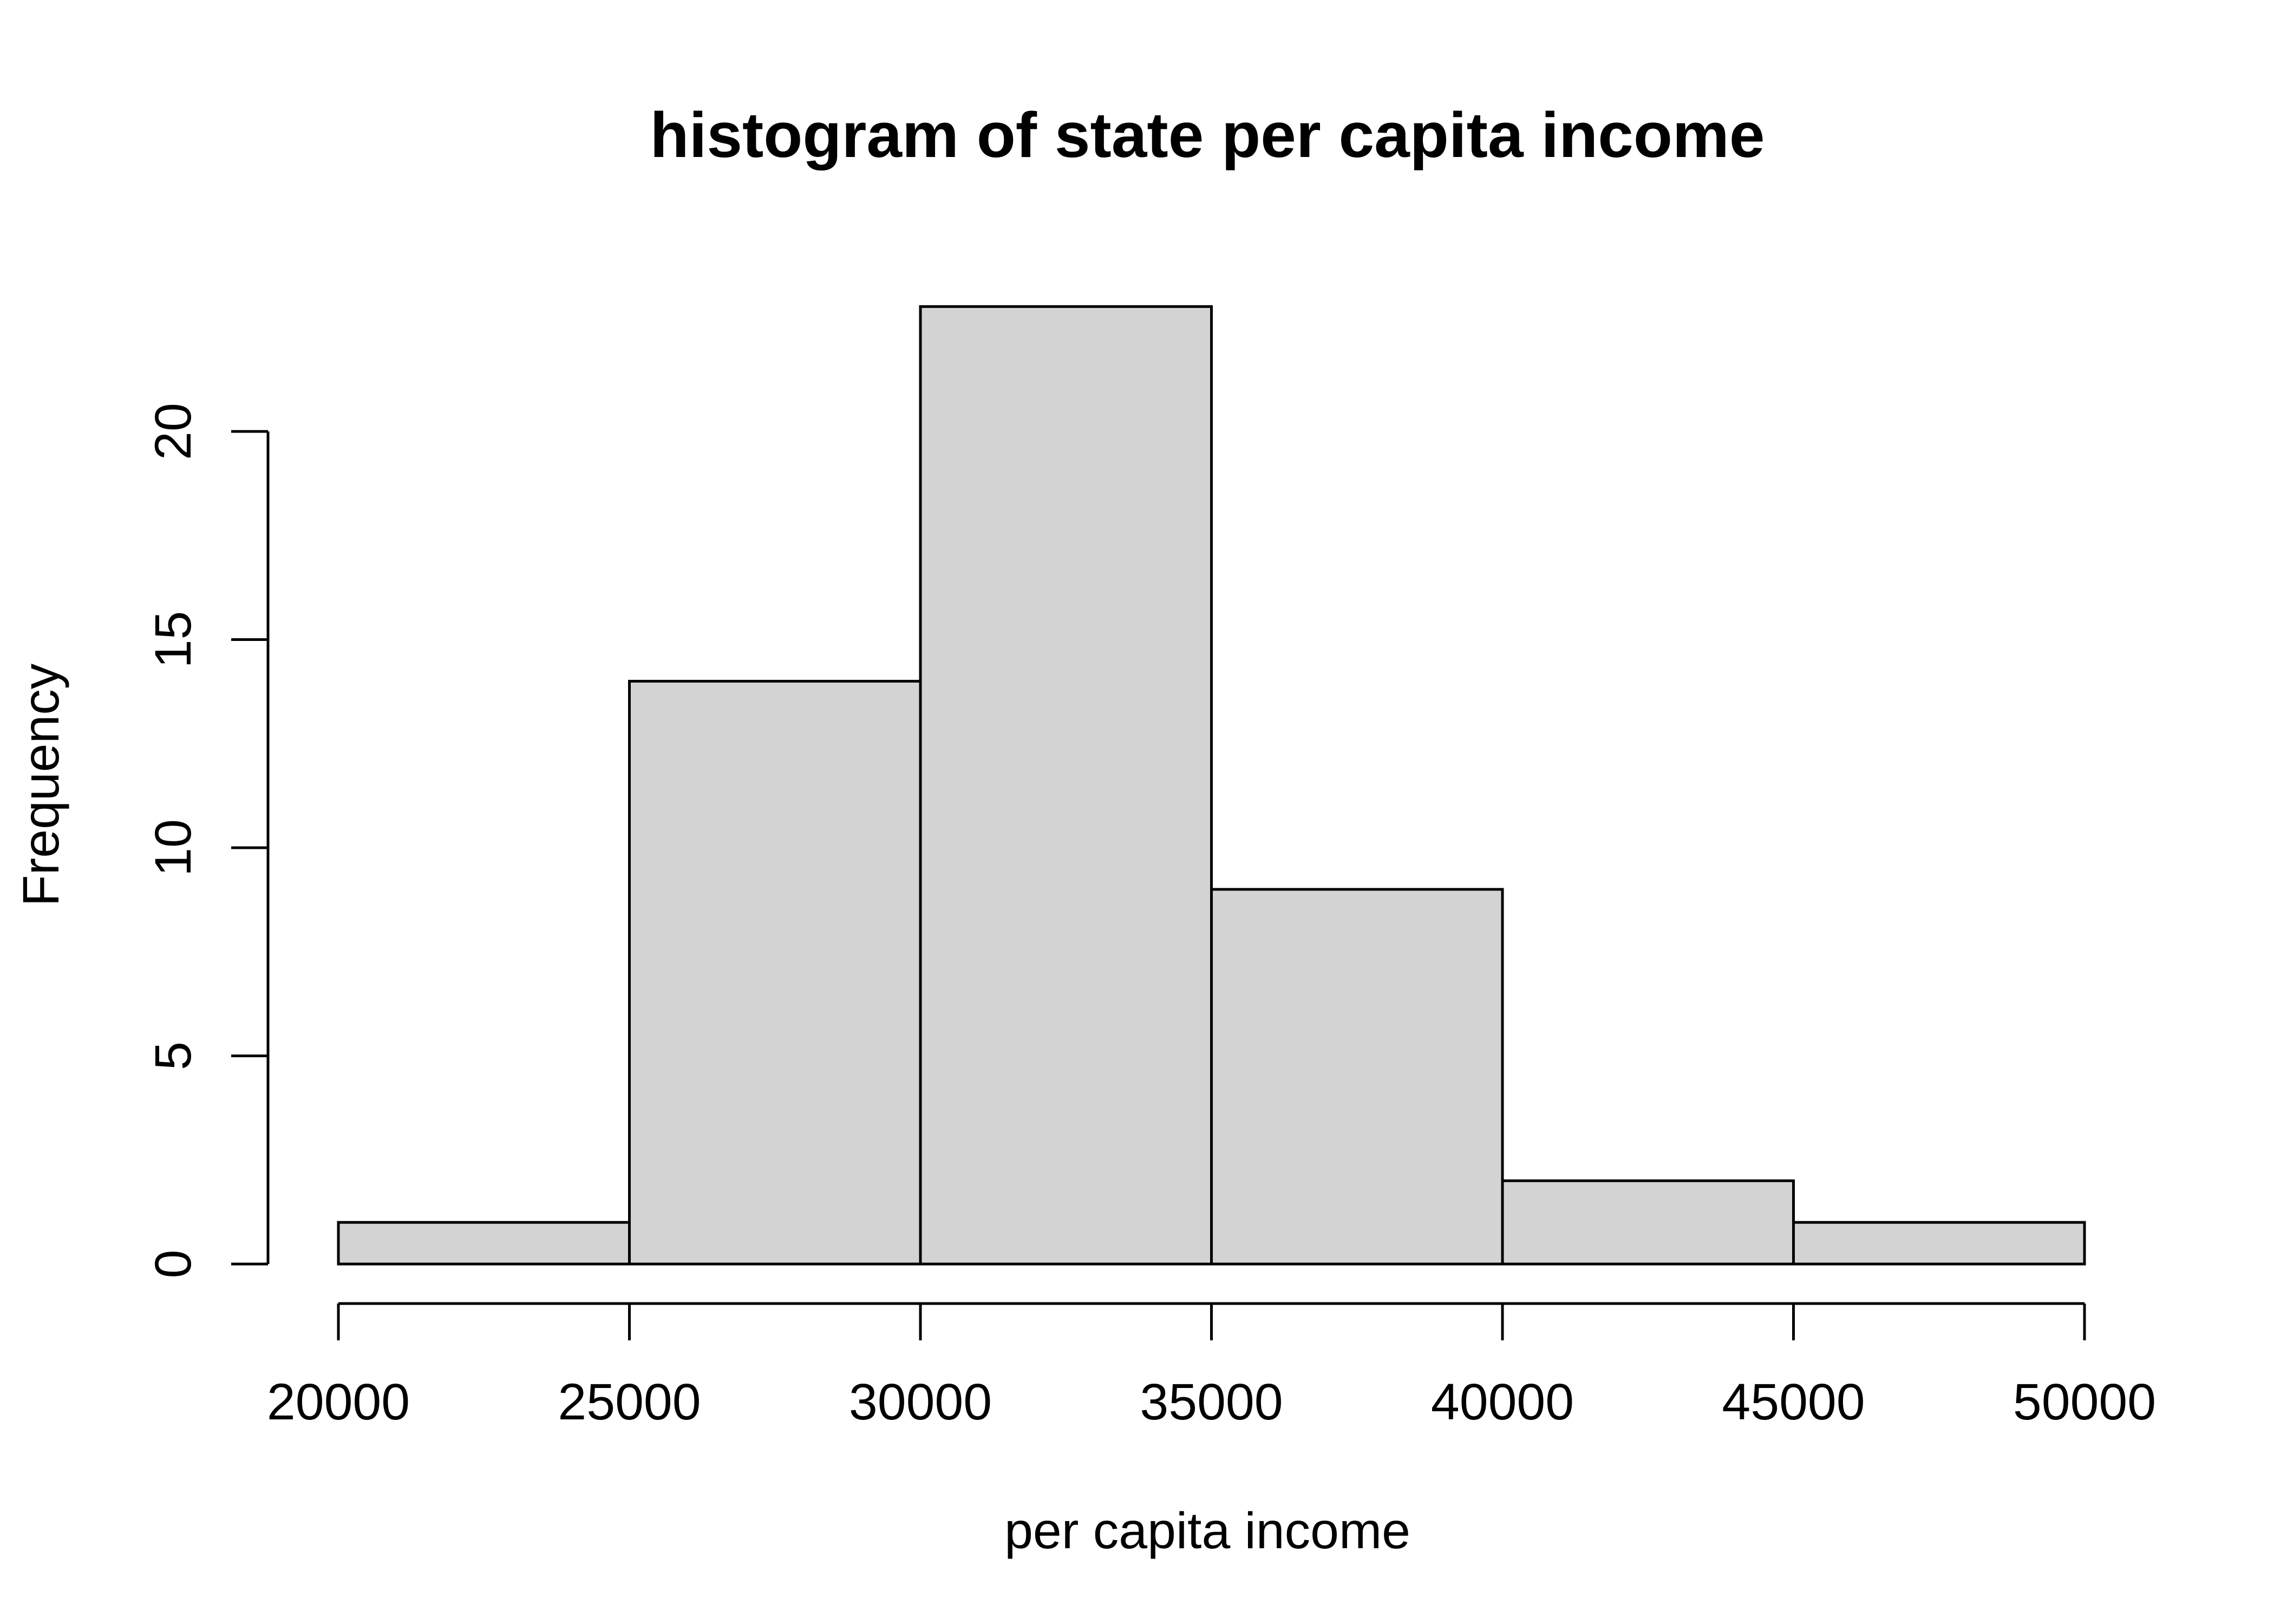 This screenshot has height=1624, width=2274. Describe the element at coordinates (1503, 1402) in the screenshot. I see `x-tick-label: 40000` at that location.